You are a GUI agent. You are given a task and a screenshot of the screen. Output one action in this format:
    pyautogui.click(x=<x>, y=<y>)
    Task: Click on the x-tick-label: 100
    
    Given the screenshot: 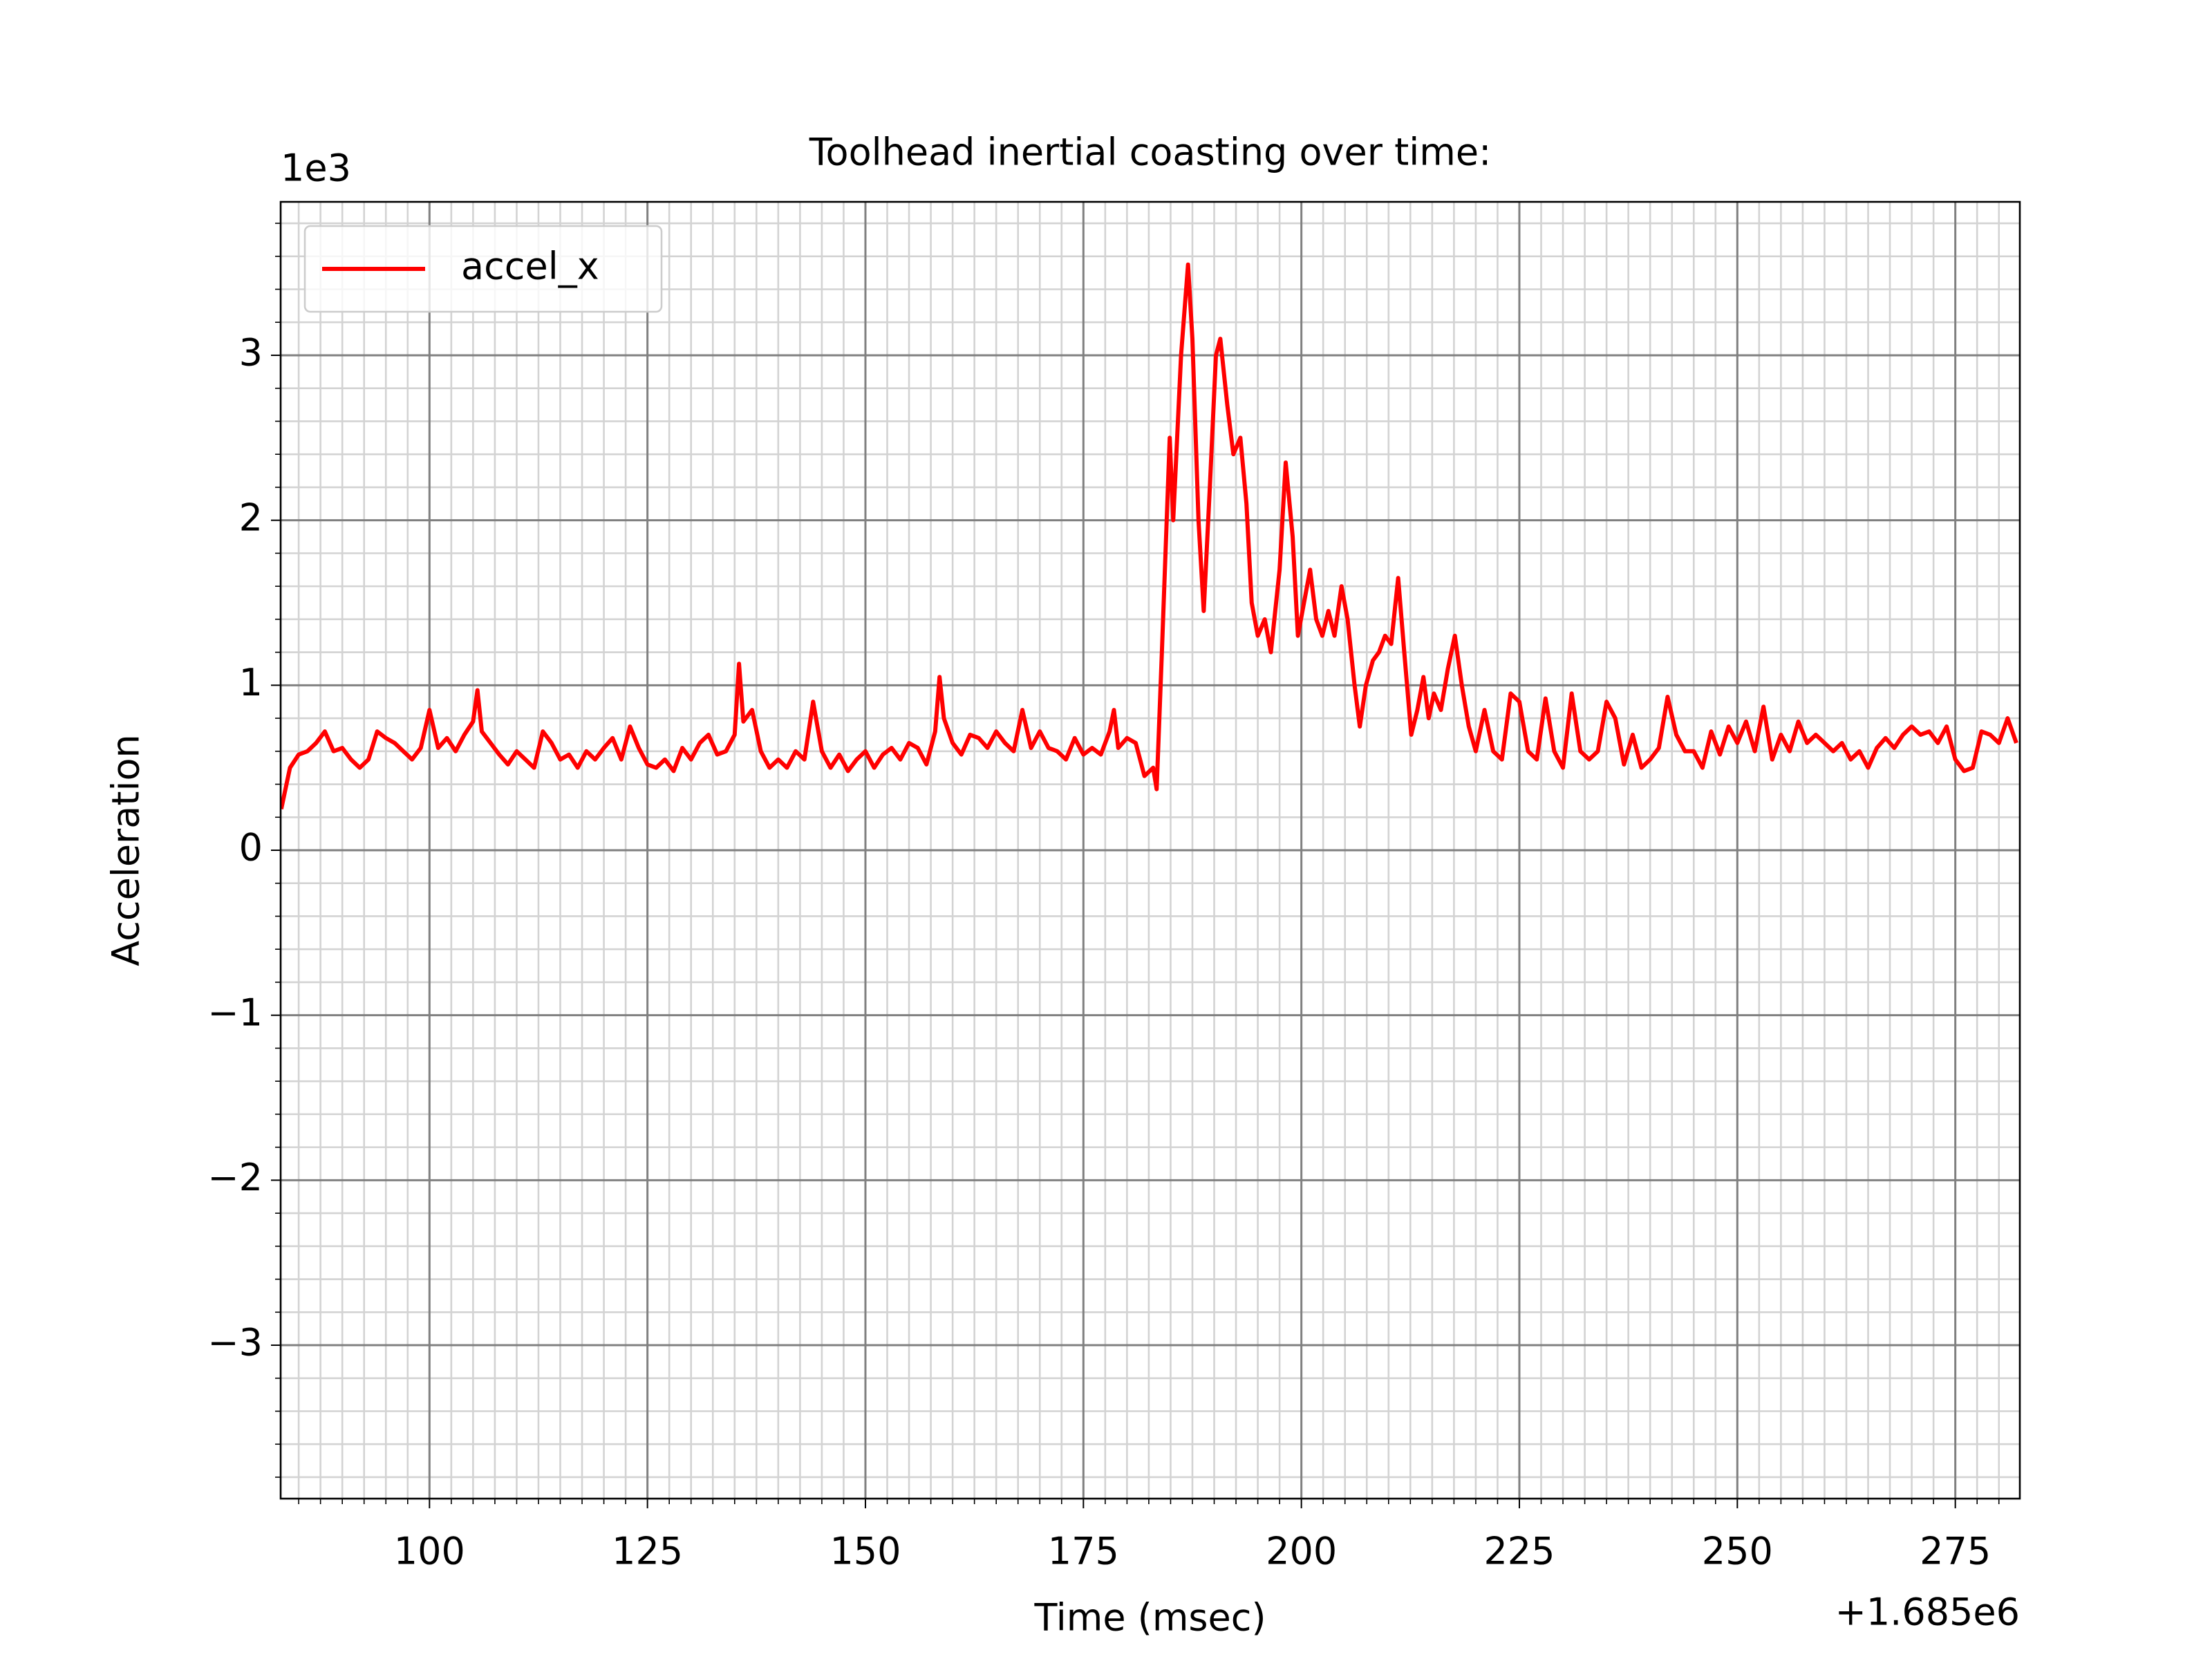 What is the action you would take?
    pyautogui.click(x=429, y=1551)
    